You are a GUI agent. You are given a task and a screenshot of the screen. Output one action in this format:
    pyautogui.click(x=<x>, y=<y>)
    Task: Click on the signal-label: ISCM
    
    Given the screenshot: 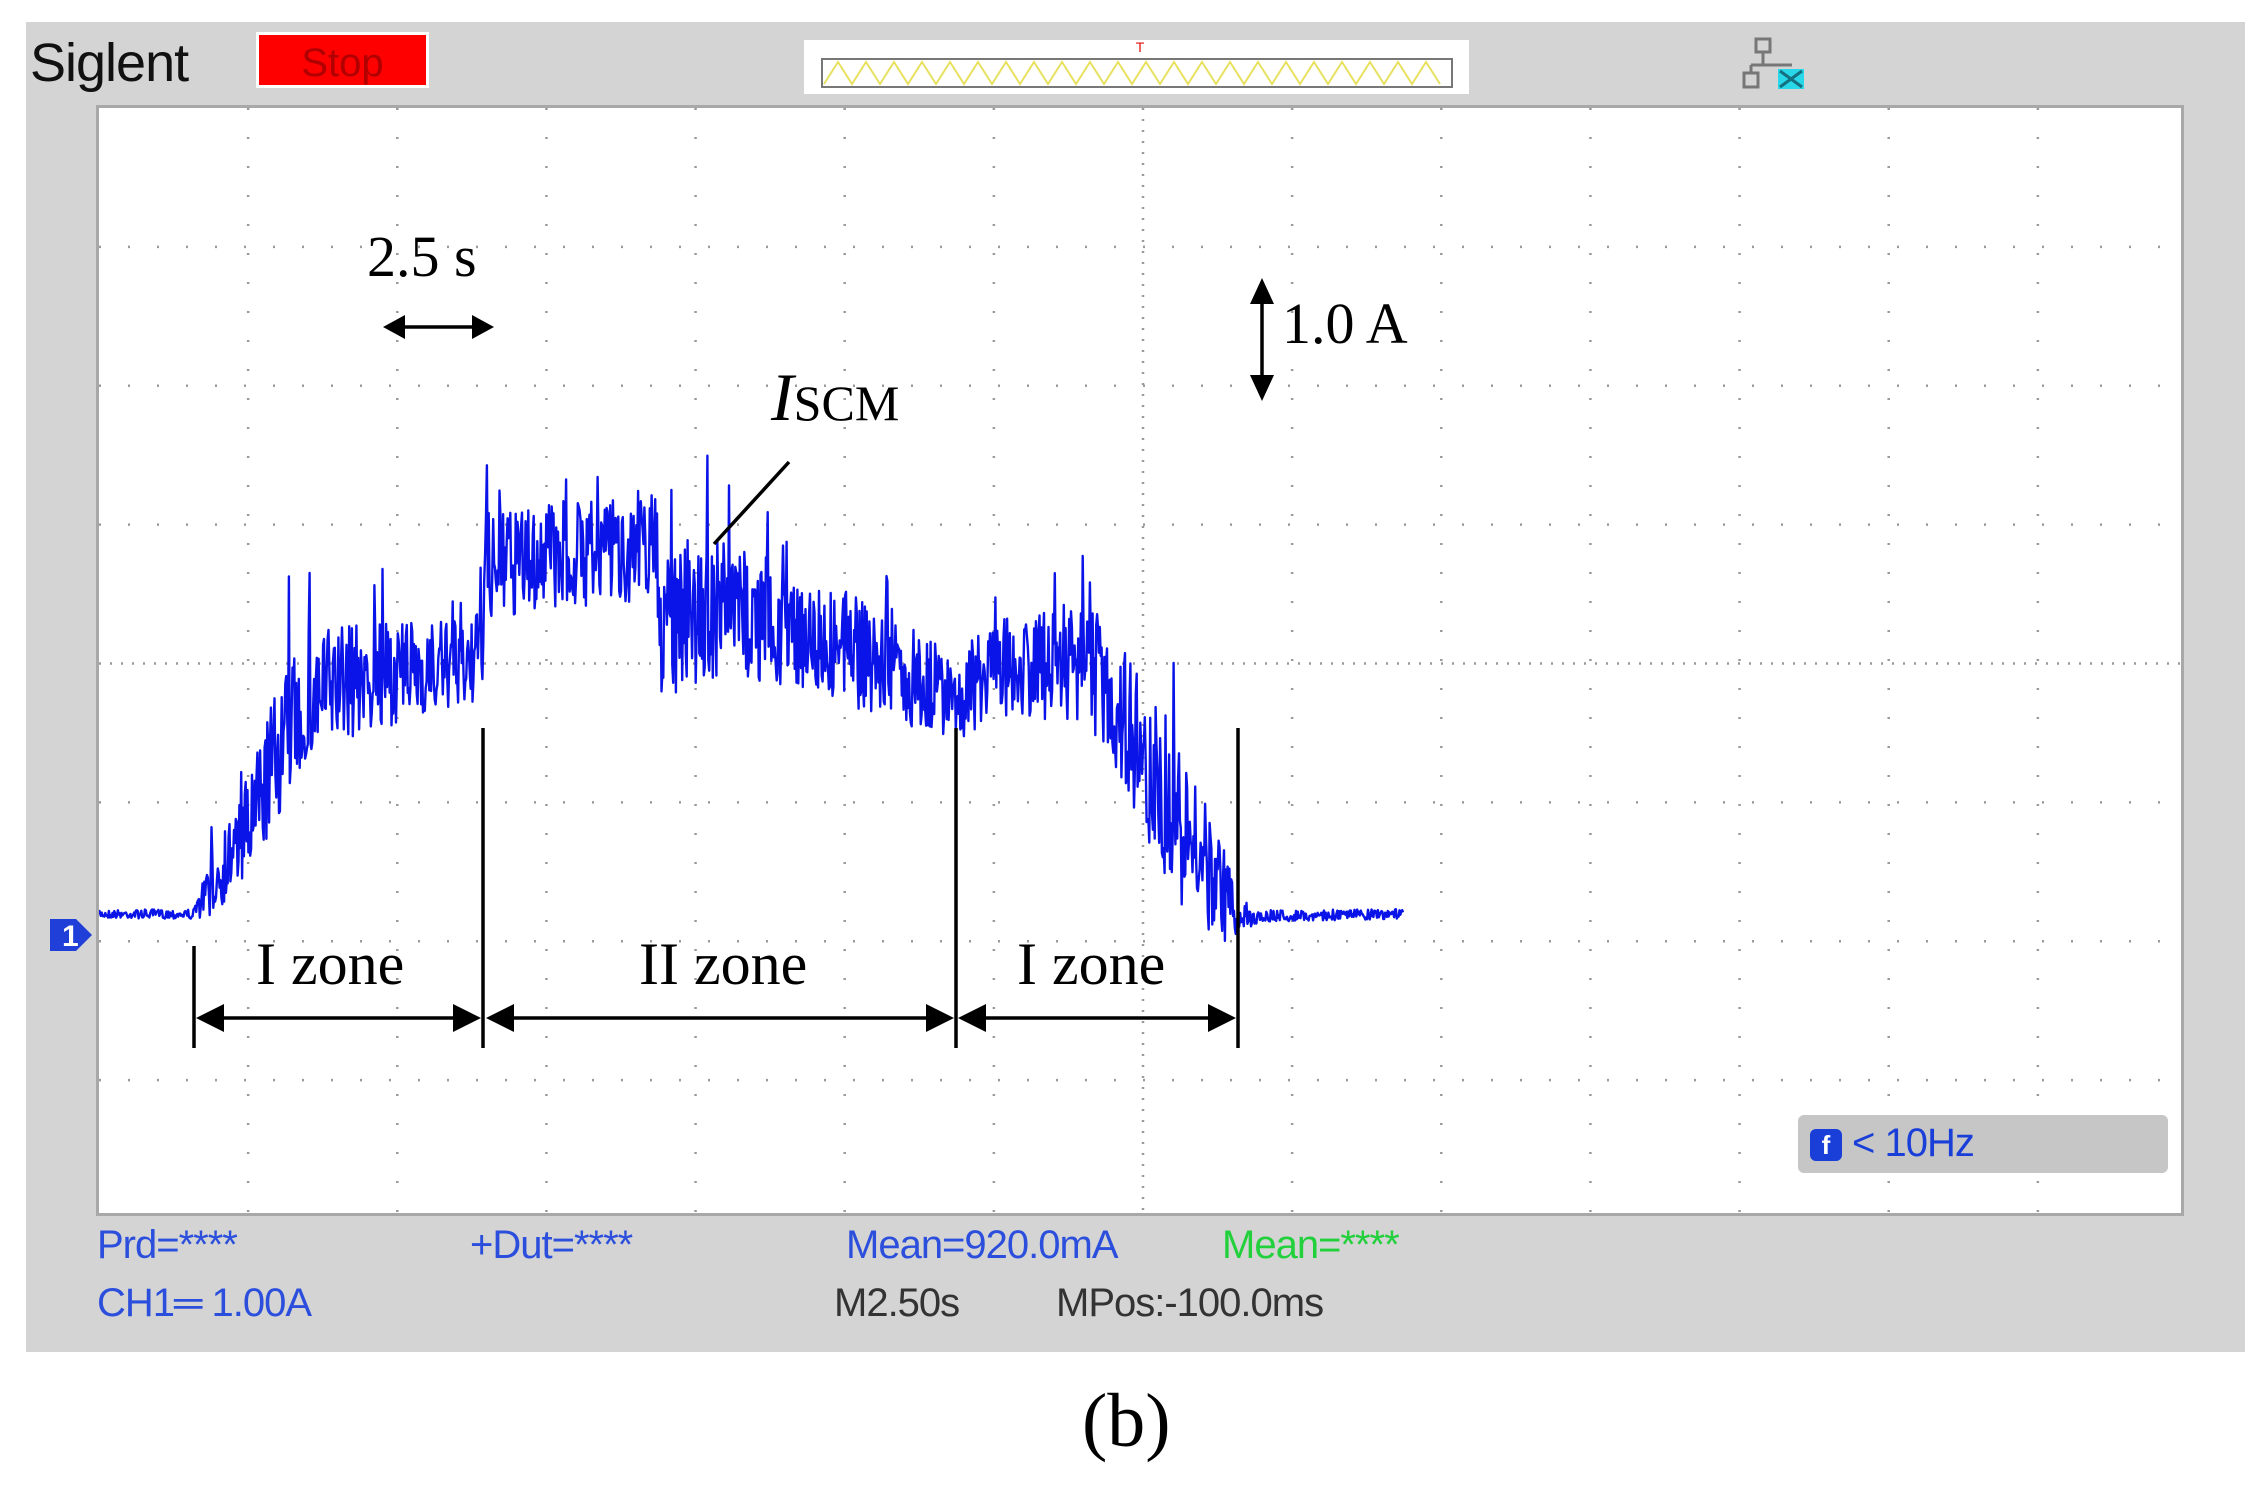 What is the action you would take?
    pyautogui.click(x=835, y=397)
    